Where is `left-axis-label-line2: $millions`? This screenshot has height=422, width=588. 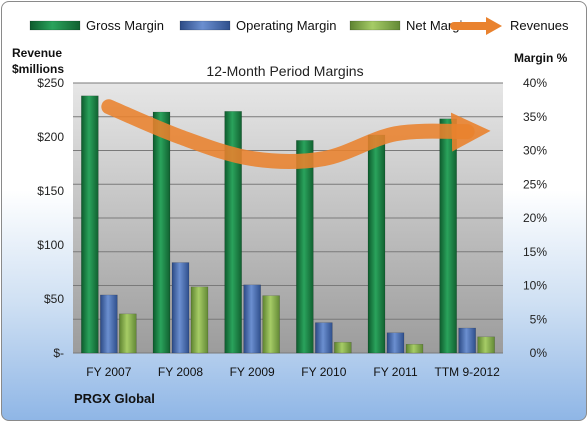
left-axis-label-line2: $millions is located at coordinates (38, 69).